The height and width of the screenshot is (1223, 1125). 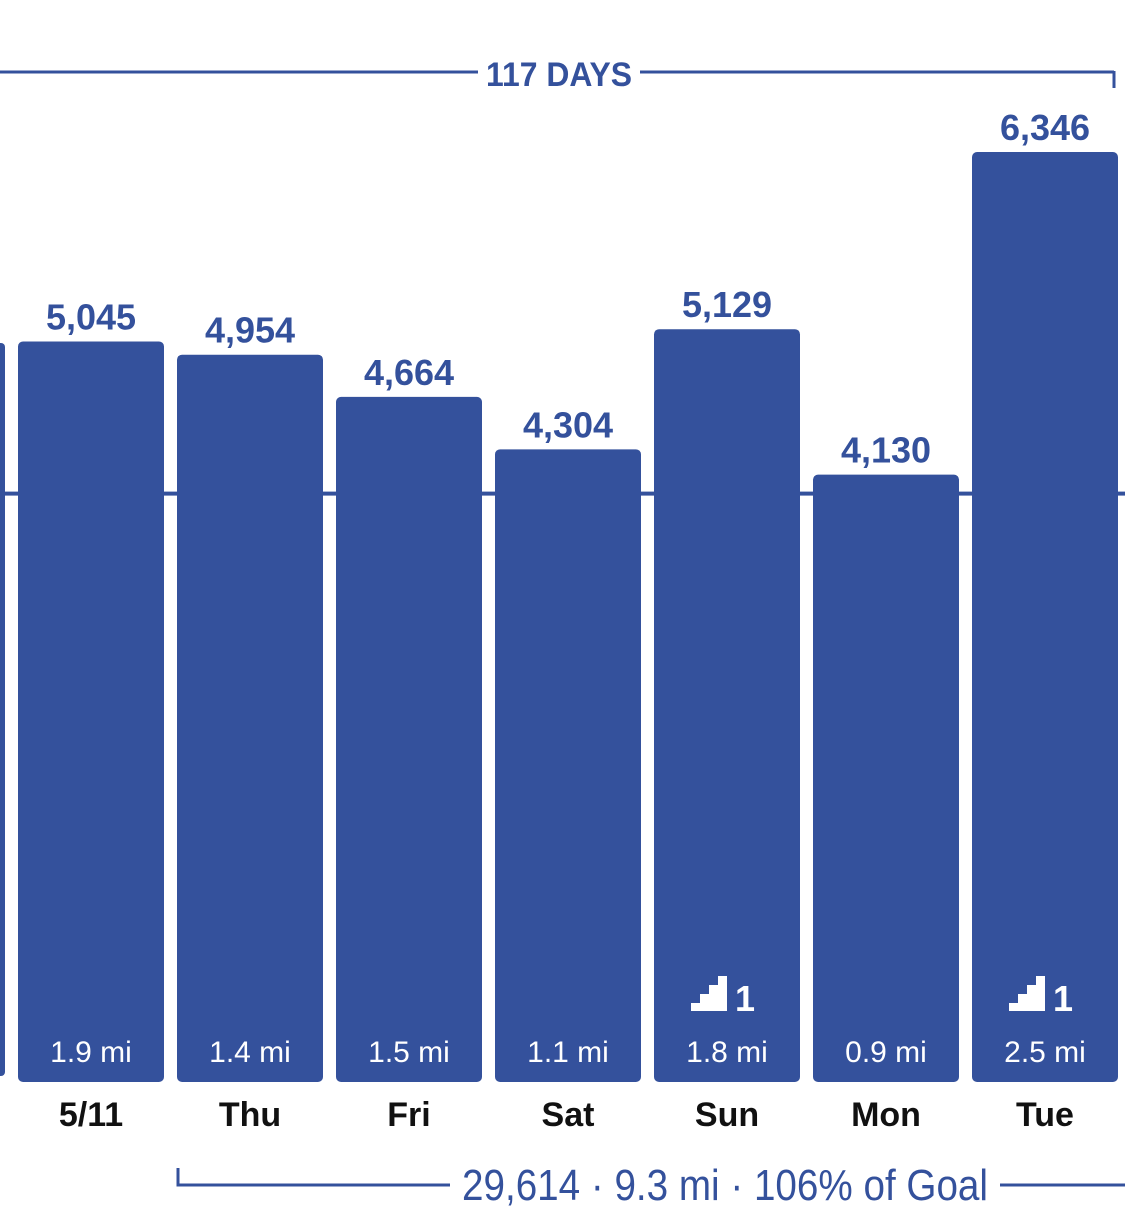 I want to click on bar-group: 4,954 1.4 mi Thu, so click(x=250, y=722).